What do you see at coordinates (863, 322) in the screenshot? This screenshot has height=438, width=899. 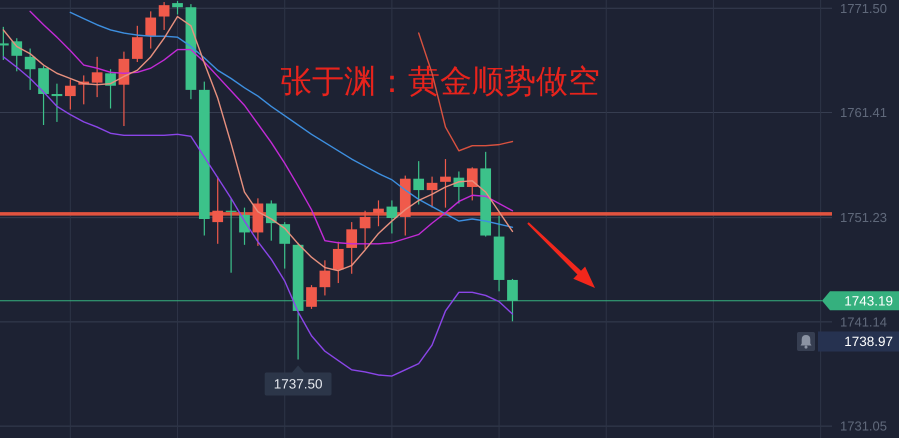 I see `ytick: 1741.14` at bounding box center [863, 322].